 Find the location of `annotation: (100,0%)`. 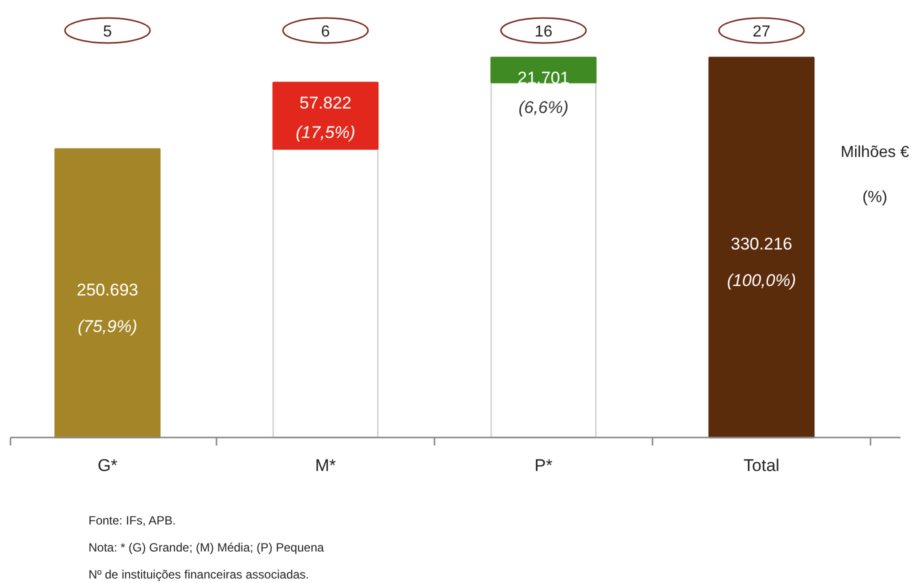

annotation: (100,0%) is located at coordinates (761, 280).